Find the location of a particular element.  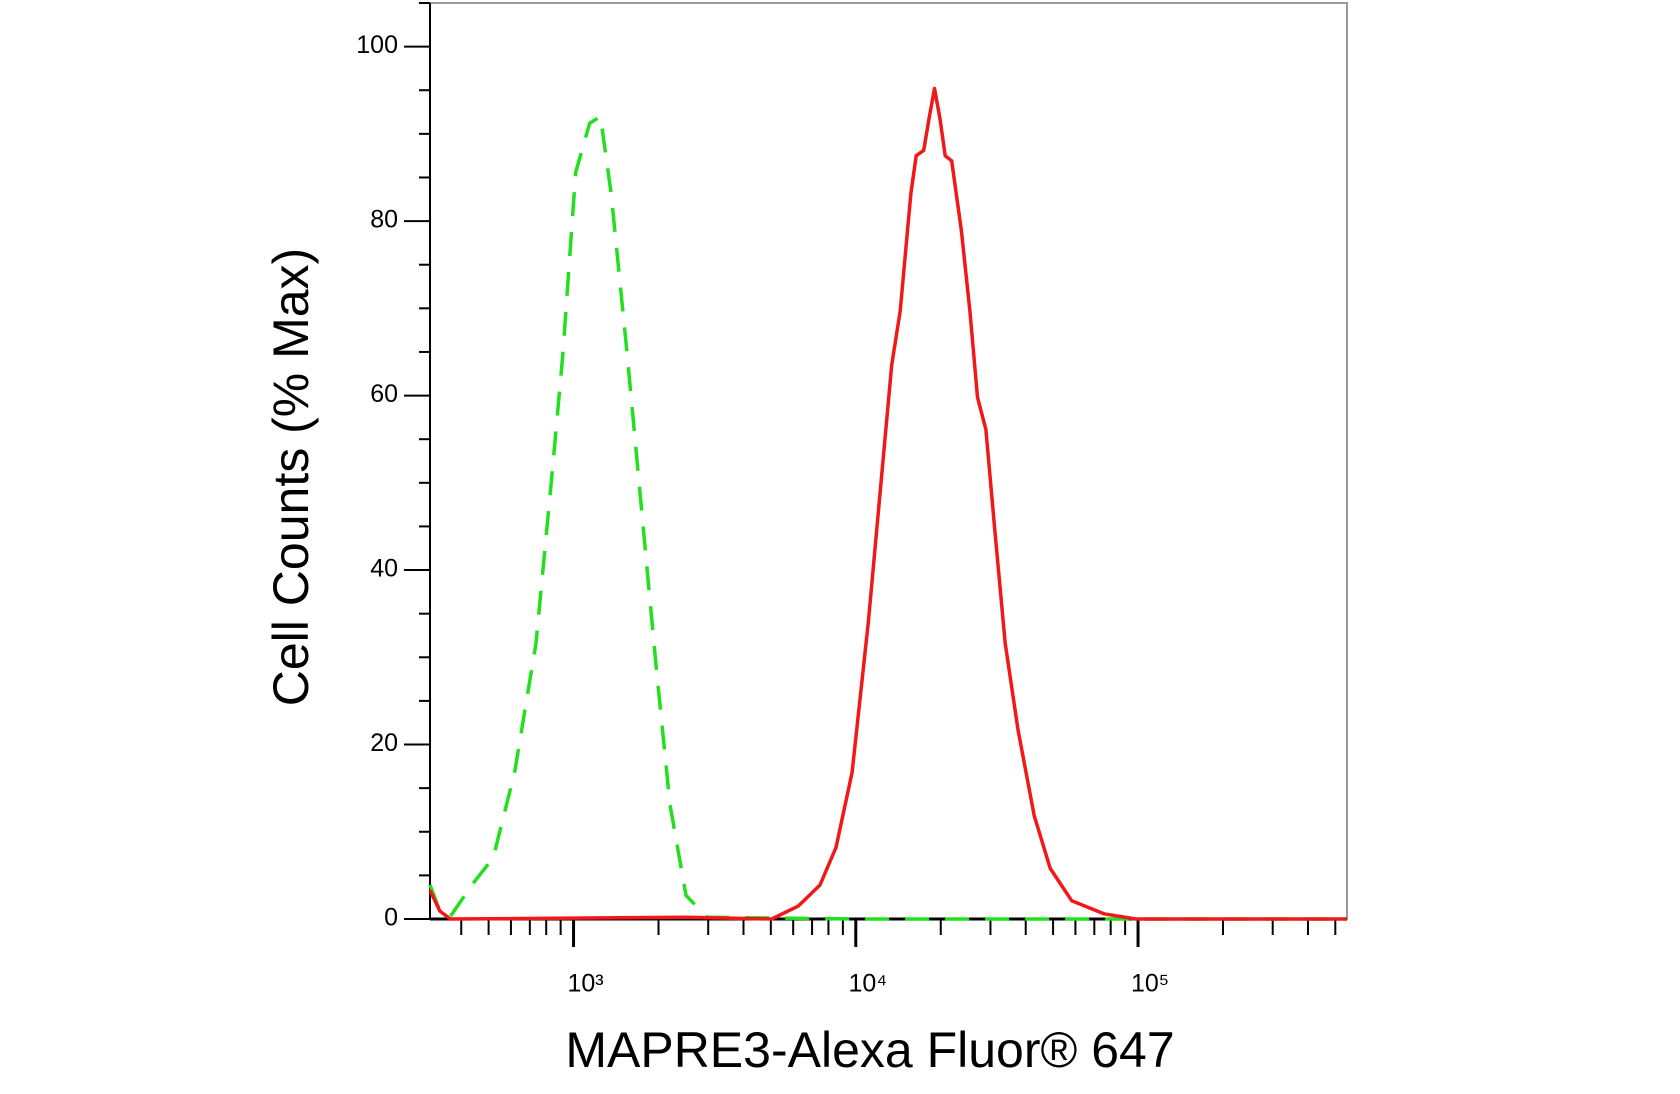

y-tick-label: 100 is located at coordinates (377, 45).